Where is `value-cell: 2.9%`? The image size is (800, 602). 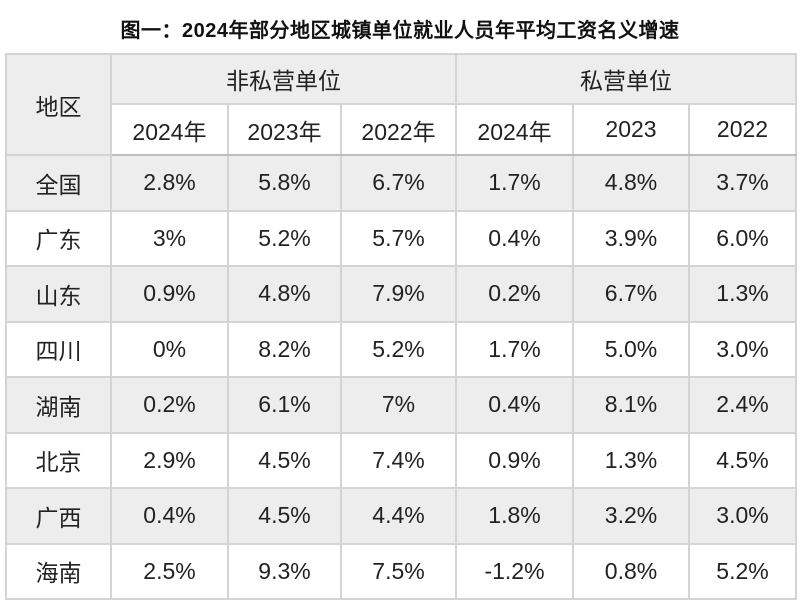
value-cell: 2.9% is located at coordinates (169, 460).